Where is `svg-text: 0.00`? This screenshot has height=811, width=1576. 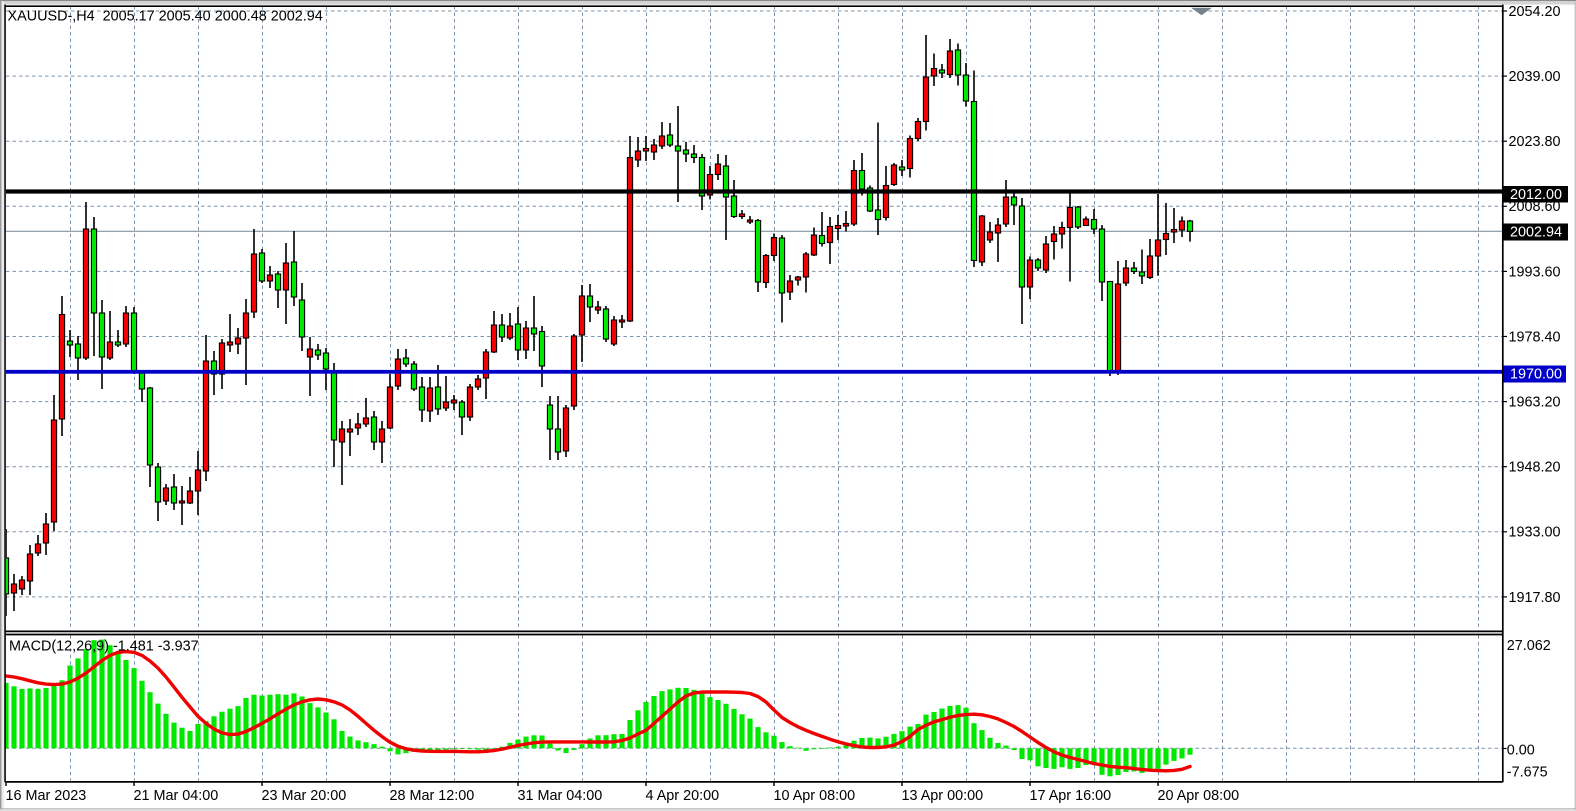 svg-text: 0.00 is located at coordinates (1521, 751).